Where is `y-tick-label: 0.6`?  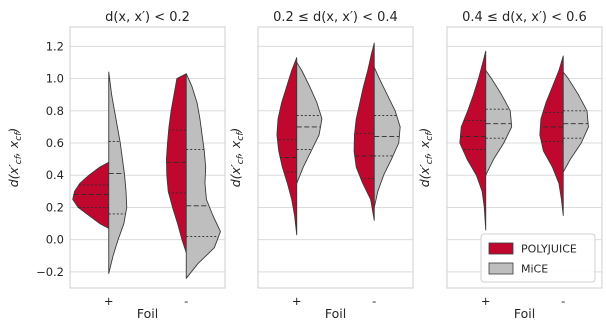
y-tick-label: 0.6 is located at coordinates (55, 143).